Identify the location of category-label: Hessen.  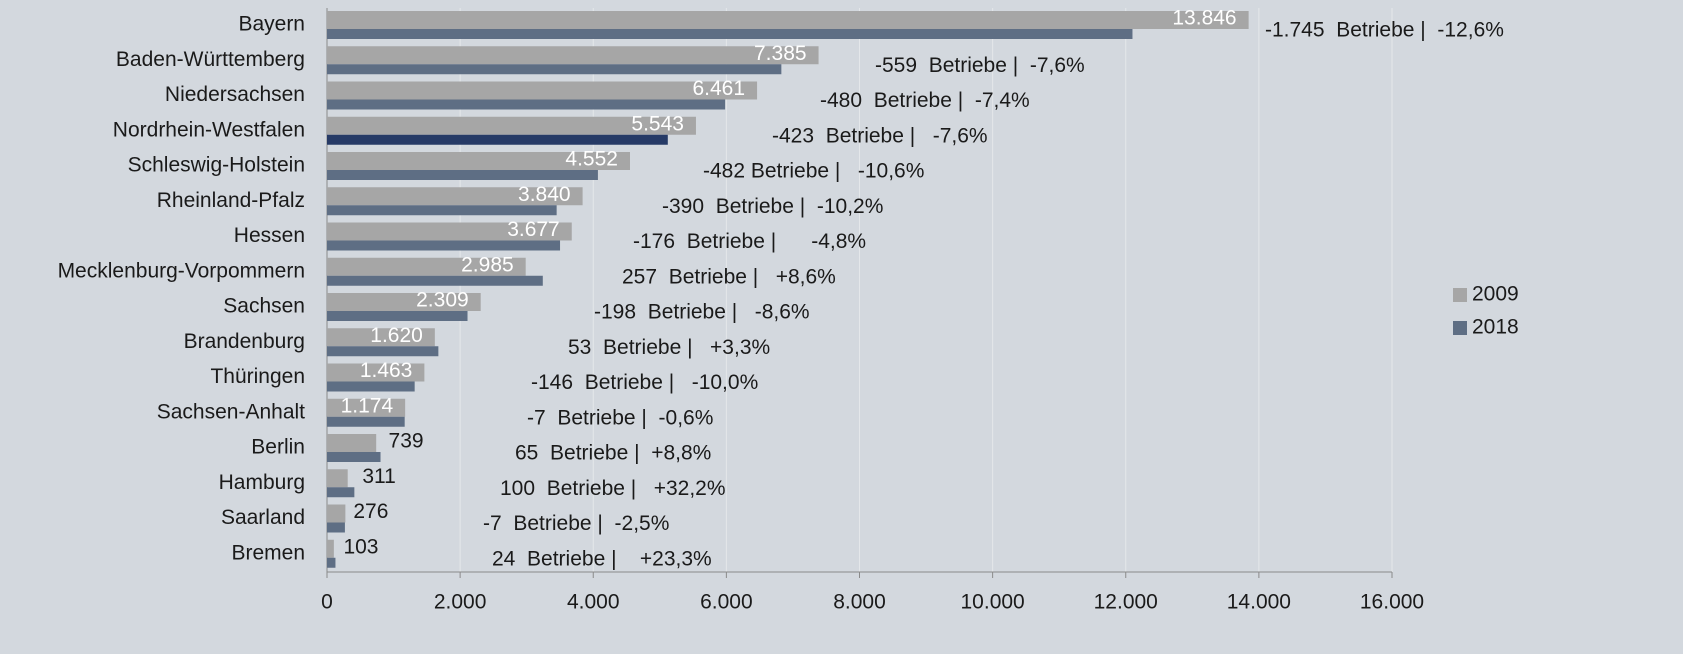
(269, 235).